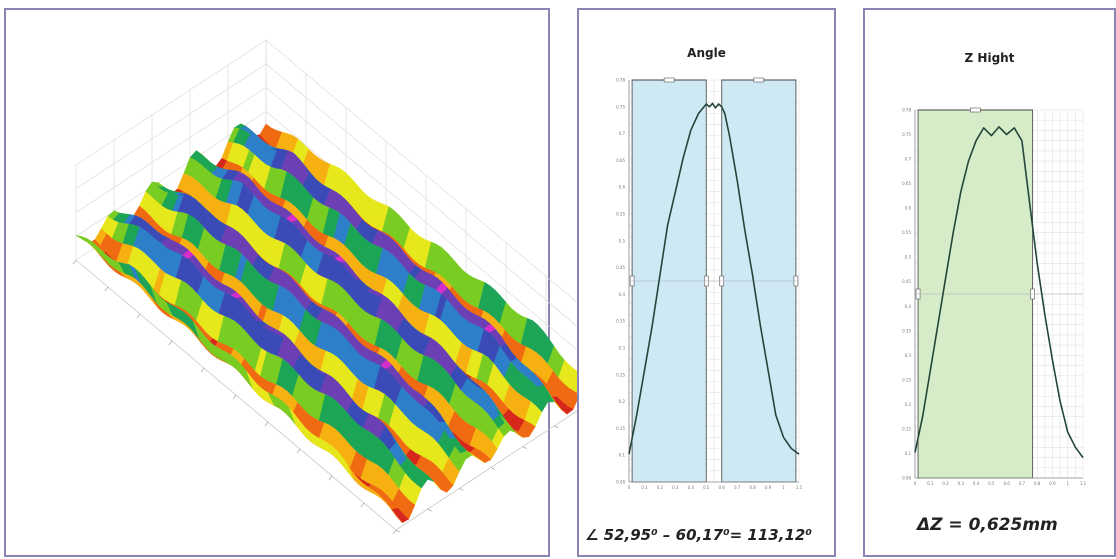  What do you see at coordinates (698, 535) in the screenshot?
I see `angle-formula: ∠ 52,95⁰ – 60,17⁰= 113,12⁰` at bounding box center [698, 535].